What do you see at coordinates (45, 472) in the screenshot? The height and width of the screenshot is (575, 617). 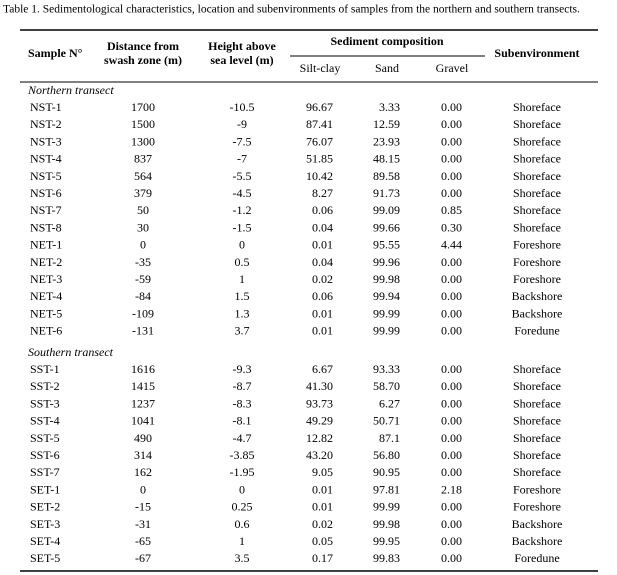 I see `table-cell: SST-7` at bounding box center [45, 472].